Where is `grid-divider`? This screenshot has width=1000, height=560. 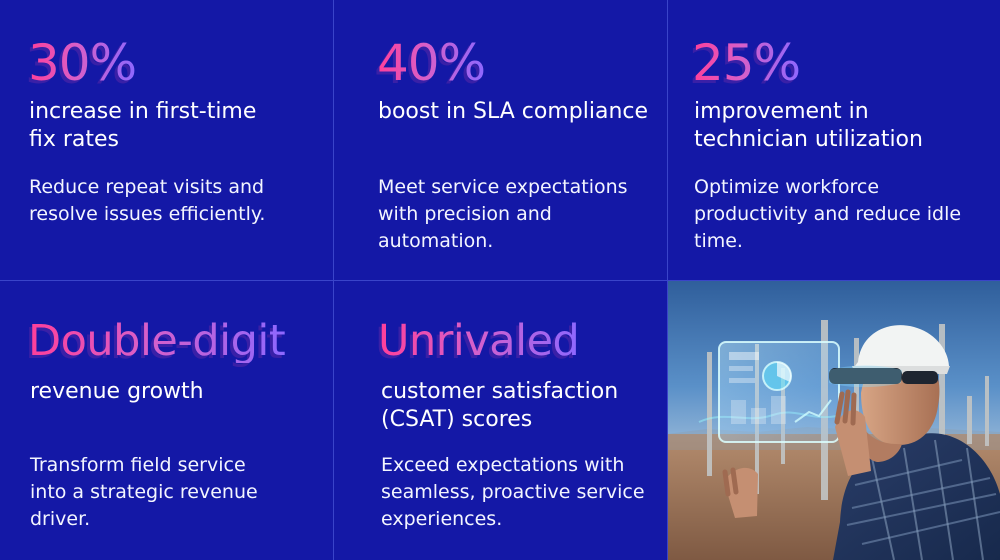
grid-divider is located at coordinates (500, 280).